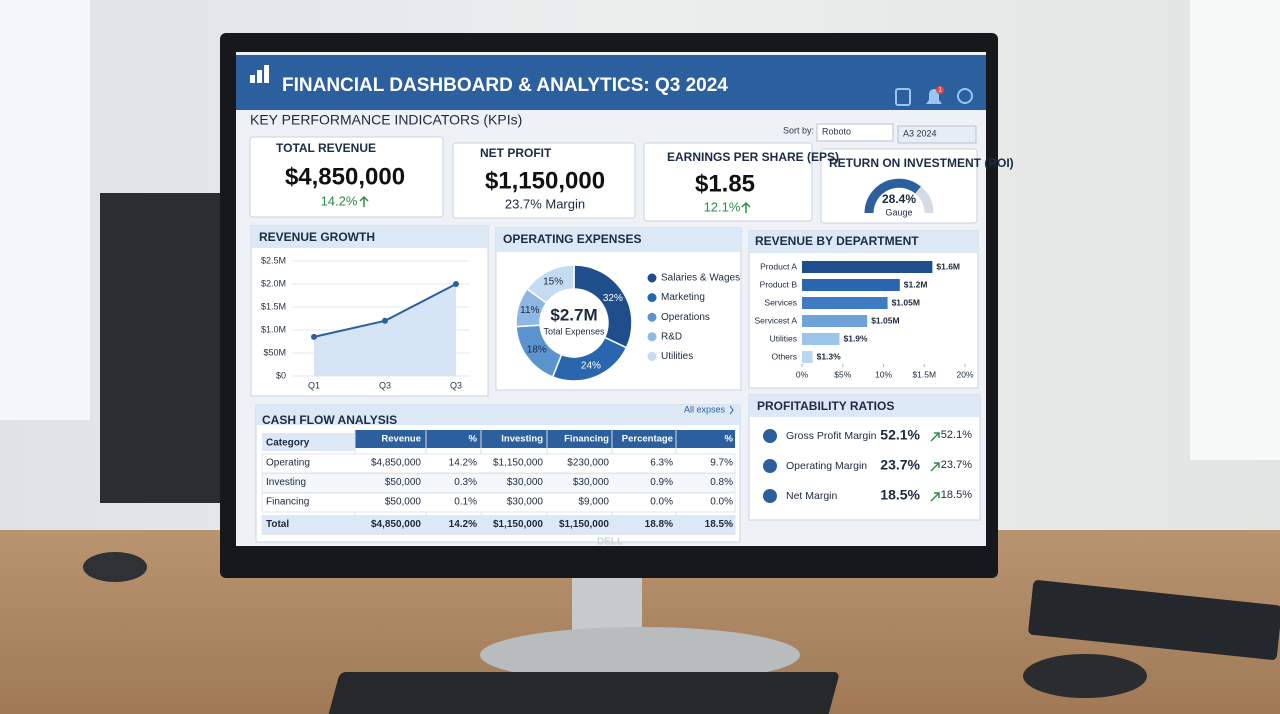 This screenshot has width=1280, height=714. What do you see at coordinates (964, 374) in the screenshot?
I see `x-tick-label: 20%` at bounding box center [964, 374].